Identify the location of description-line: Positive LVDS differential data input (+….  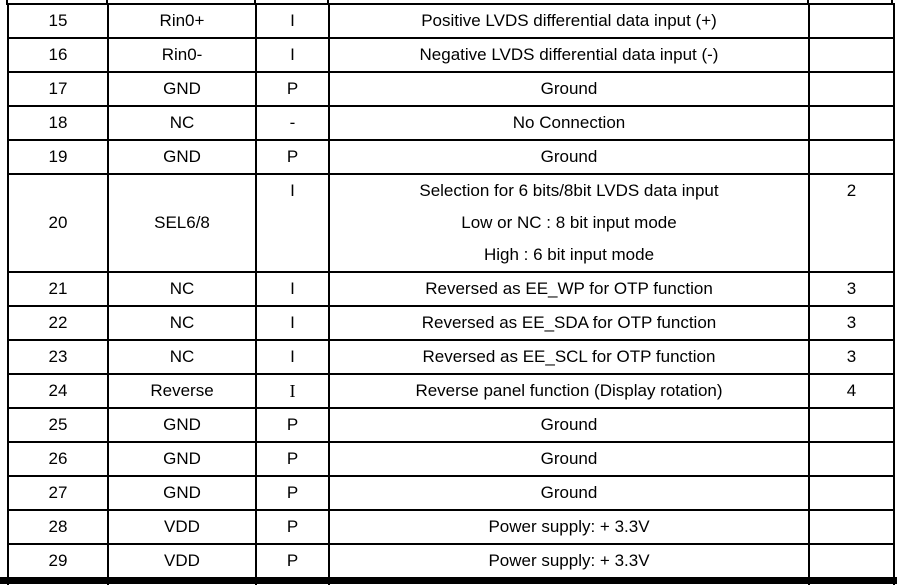
(569, 20).